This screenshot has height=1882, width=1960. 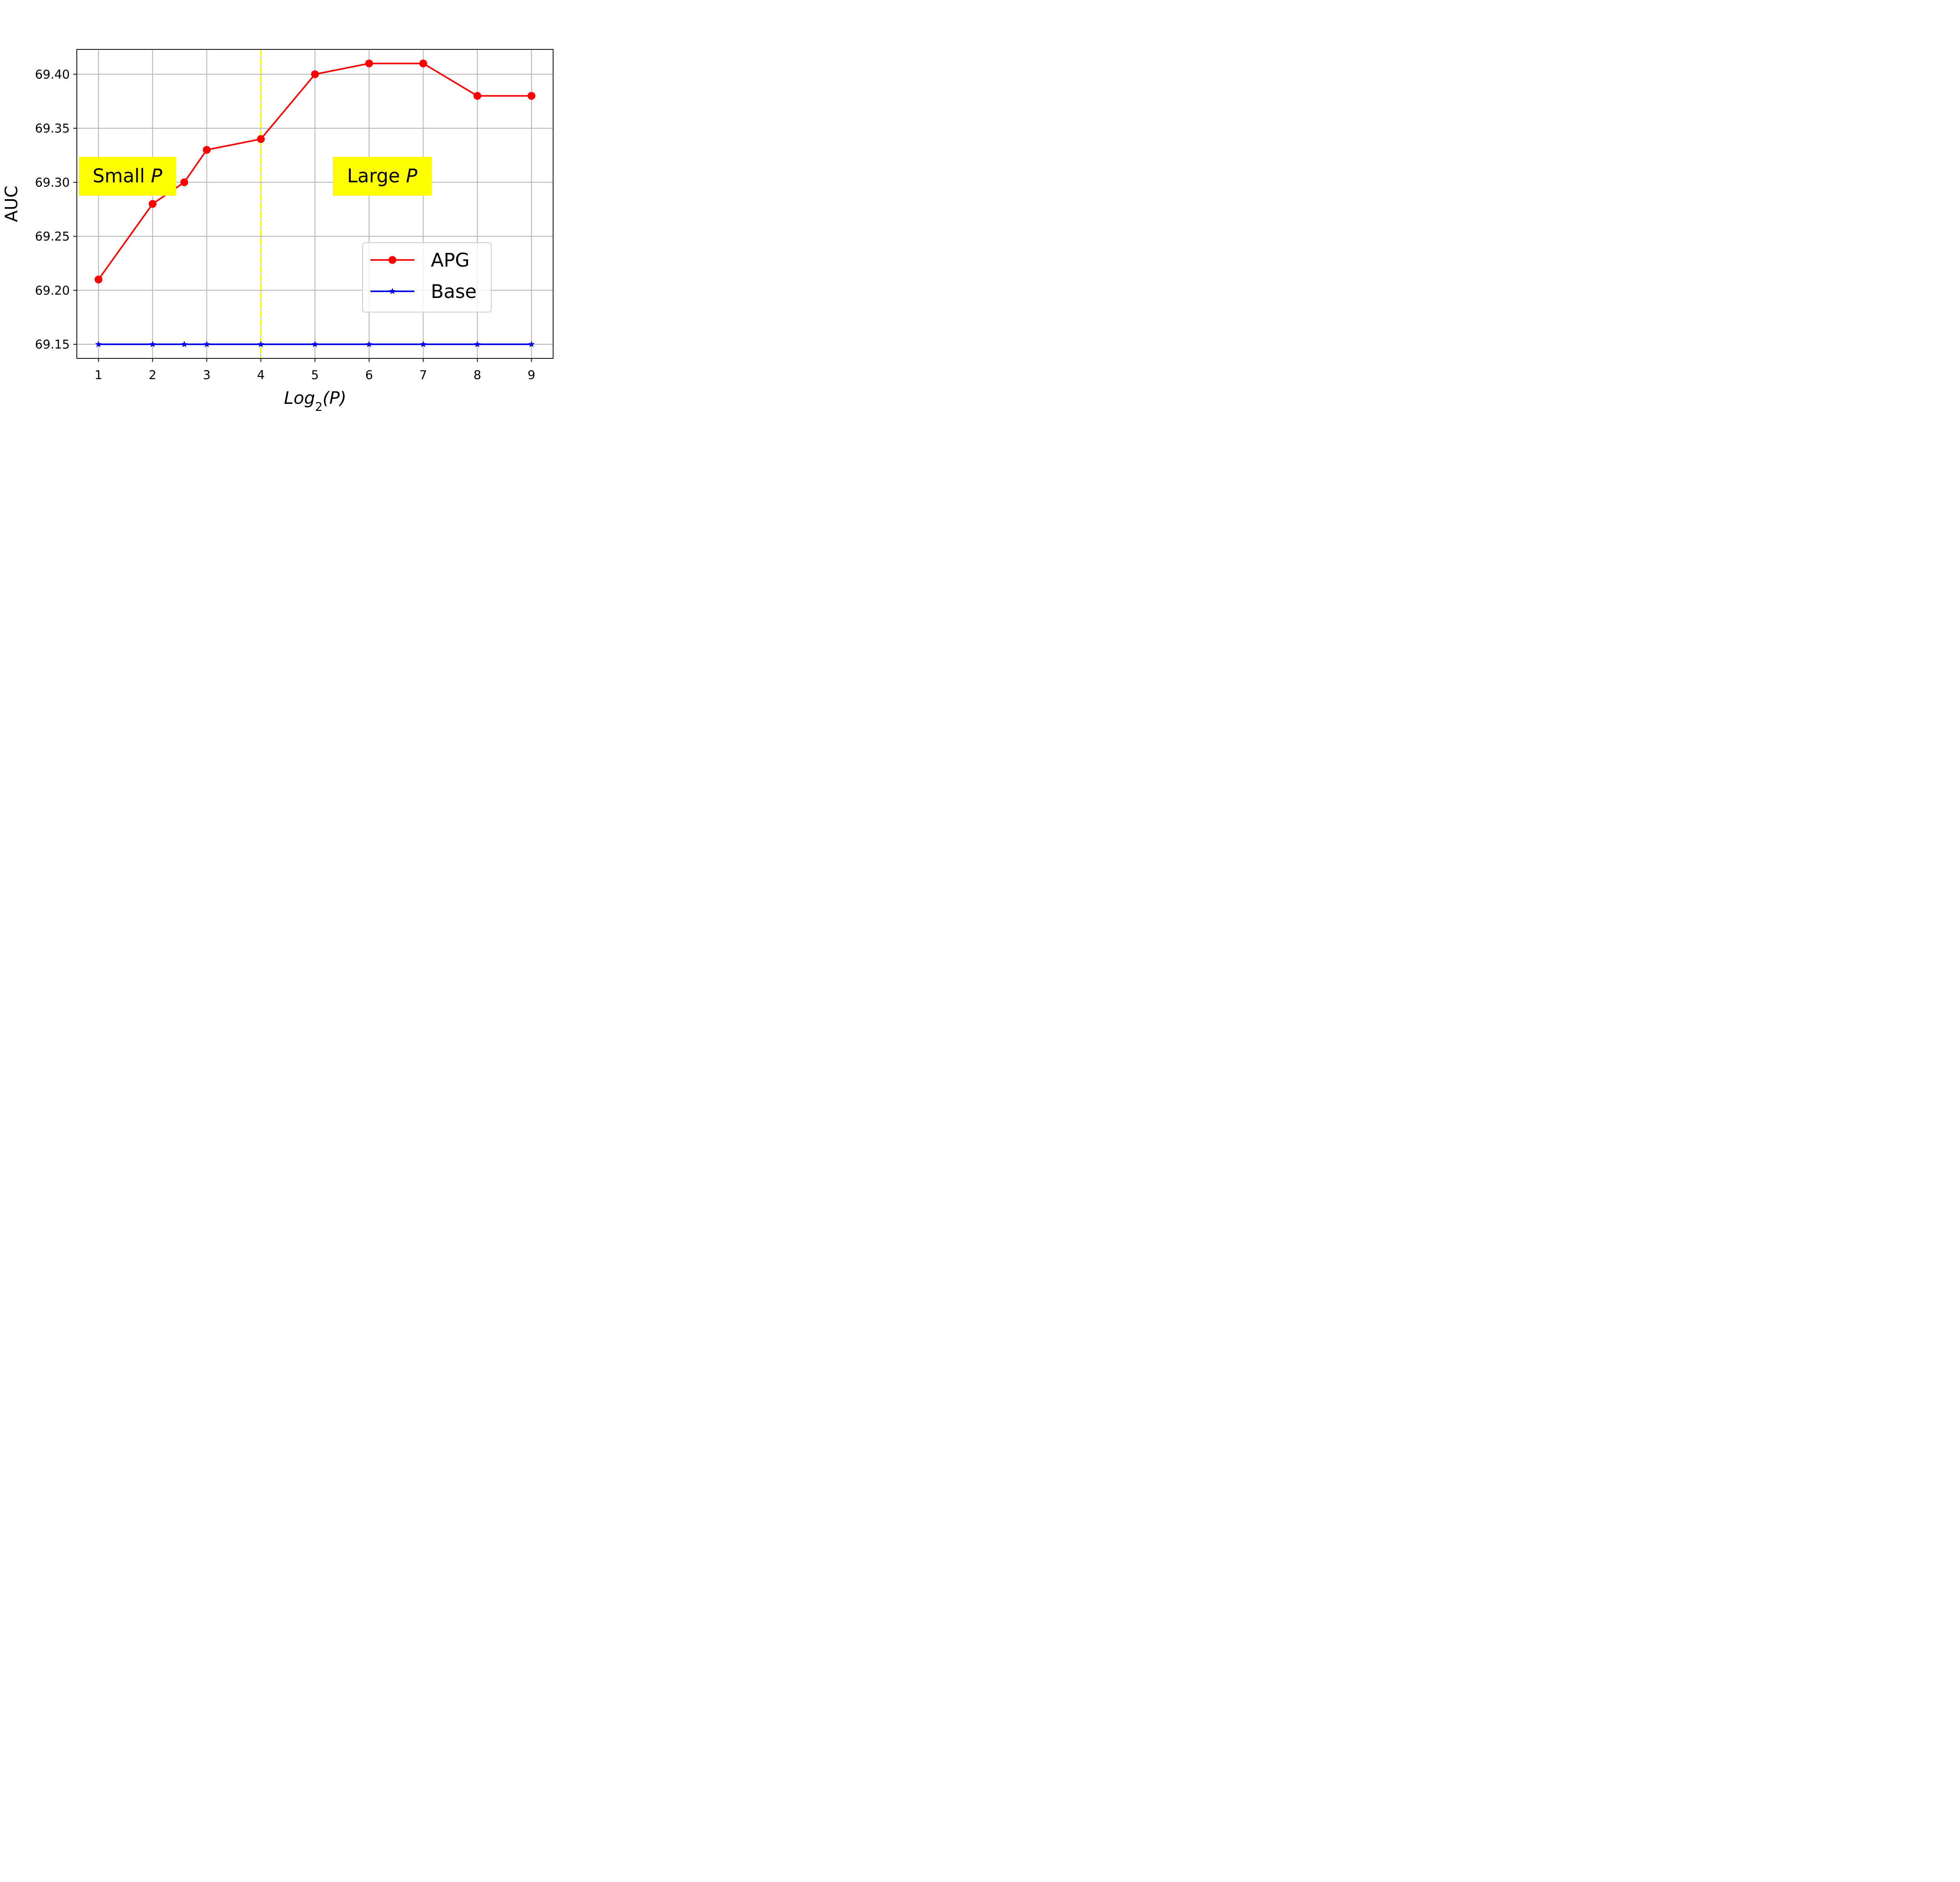 I want to click on x-tick-label: 8, so click(x=477, y=375).